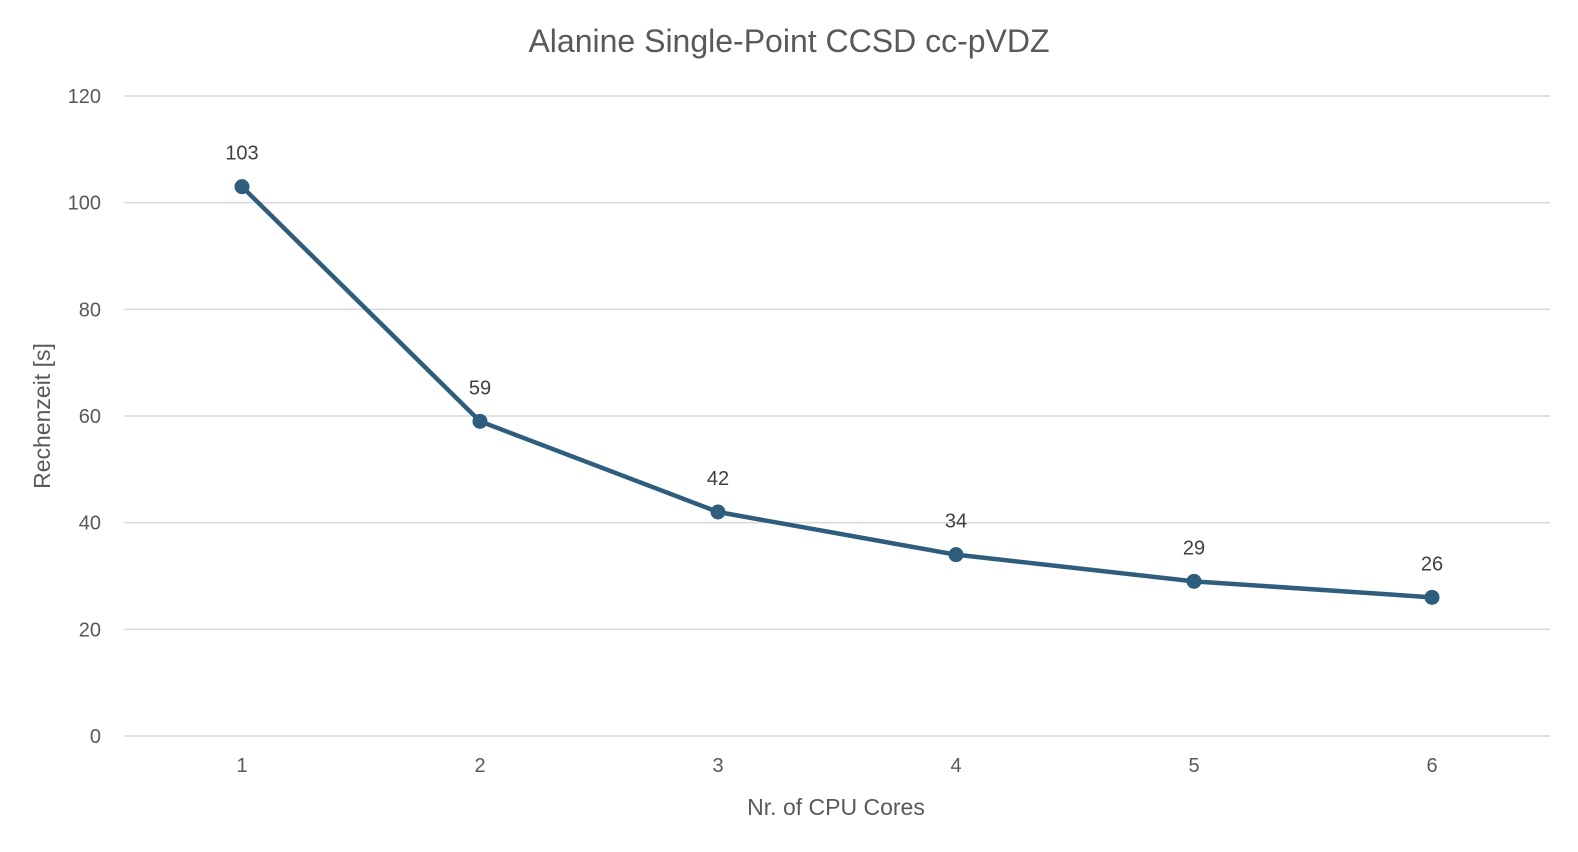 The width and height of the screenshot is (1578, 852). I want to click on y-tick-label: 20, so click(90, 630).